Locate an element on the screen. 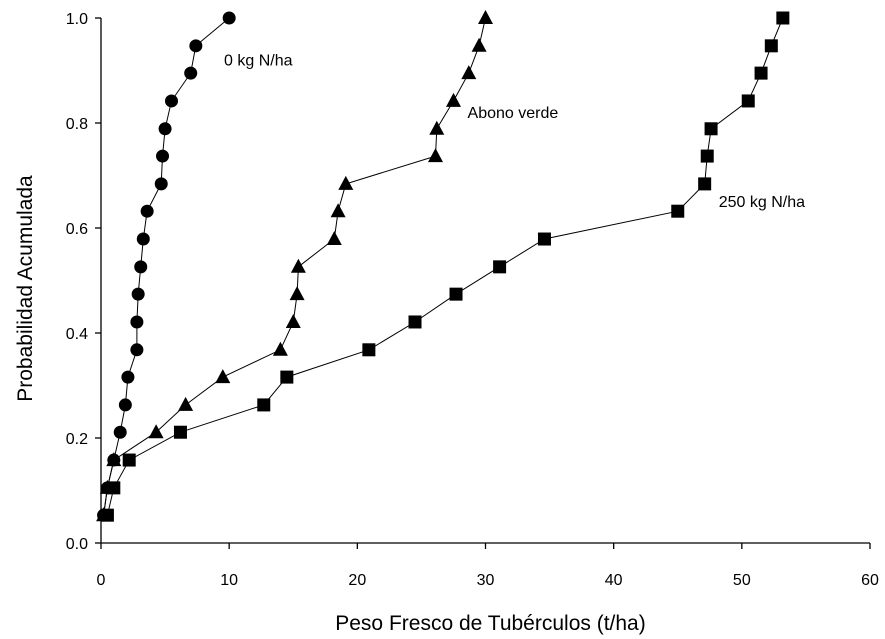  y-tick-label: 0.4 is located at coordinates (77, 334).